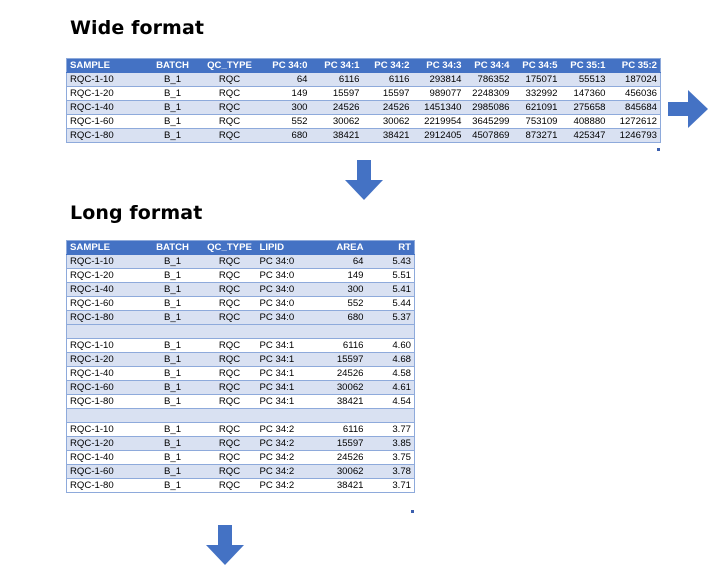  I want to click on column-header: PC 35:1, so click(584, 65).